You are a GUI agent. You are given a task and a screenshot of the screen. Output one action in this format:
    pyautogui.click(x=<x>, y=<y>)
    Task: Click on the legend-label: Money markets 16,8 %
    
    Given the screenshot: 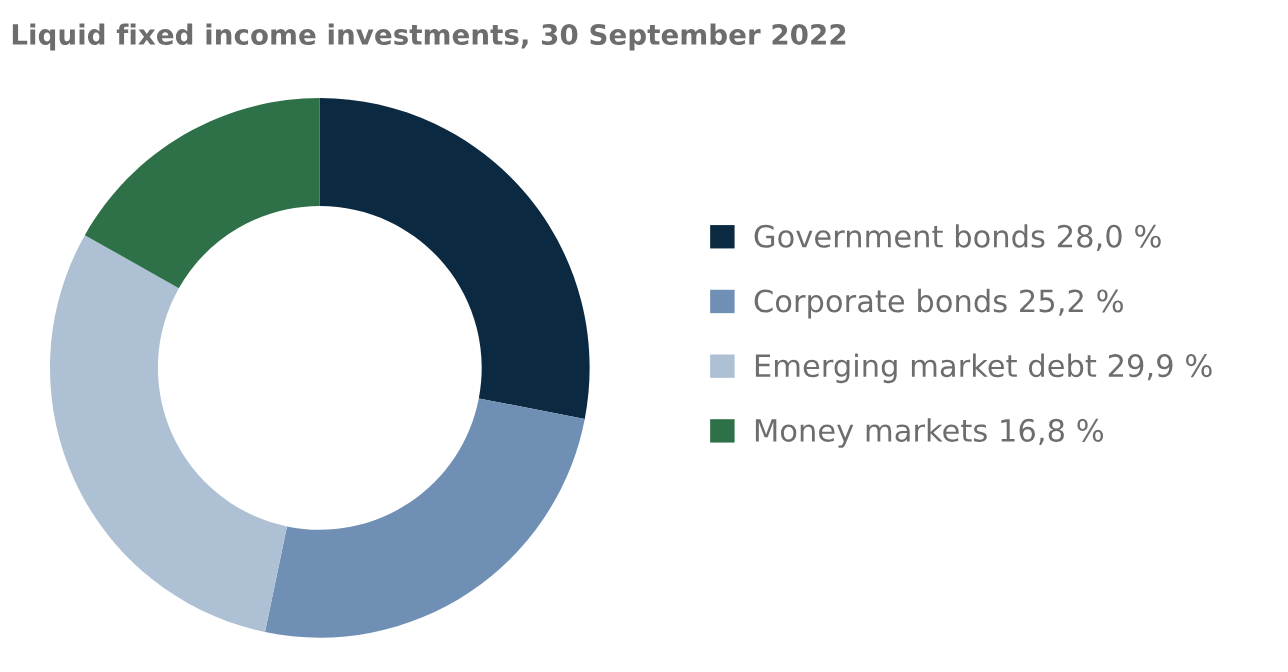 What is the action you would take?
    pyautogui.click(x=929, y=433)
    